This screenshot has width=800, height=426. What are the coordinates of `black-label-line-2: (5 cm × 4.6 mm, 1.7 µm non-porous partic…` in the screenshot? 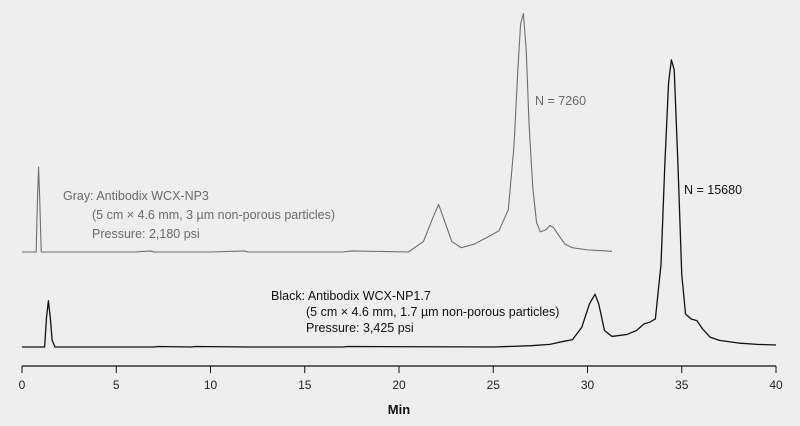 It's located at (432, 312).